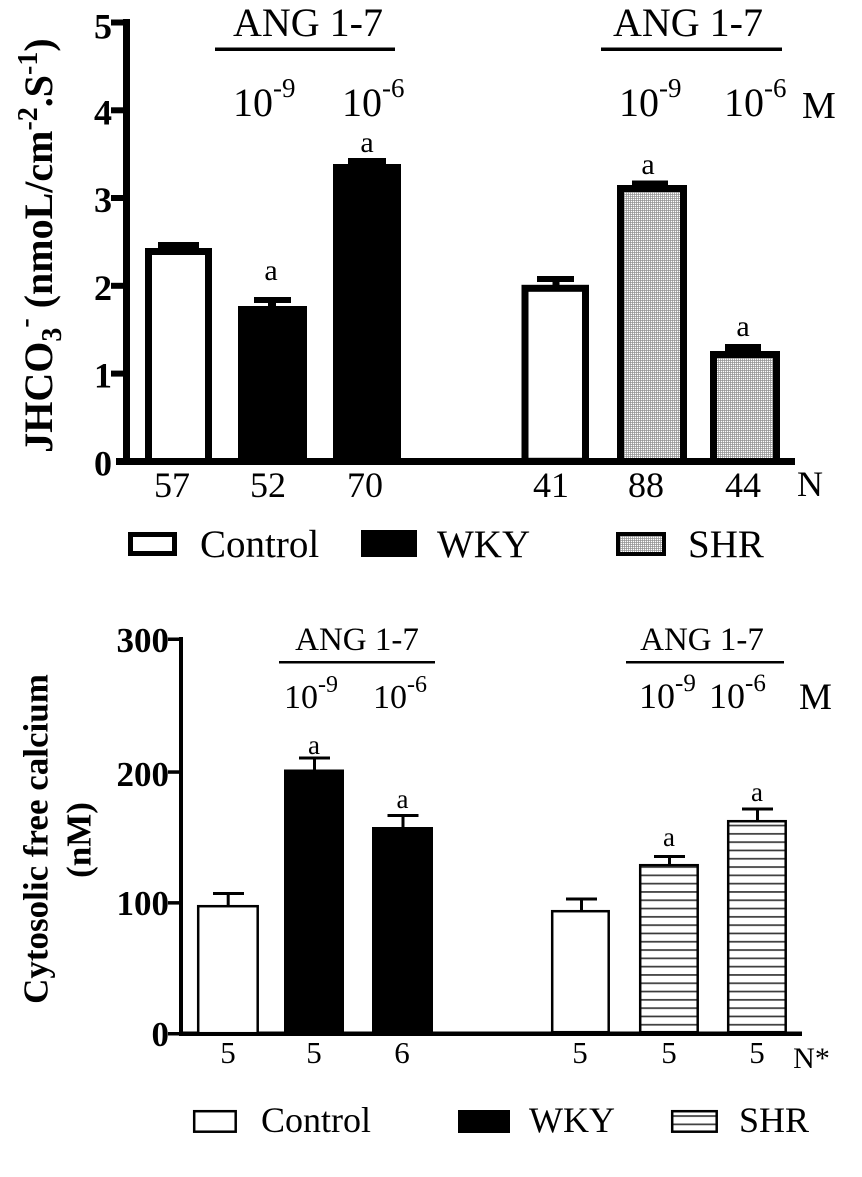  What do you see at coordinates (743, 485) in the screenshot?
I see `svg-text: 44` at bounding box center [743, 485].